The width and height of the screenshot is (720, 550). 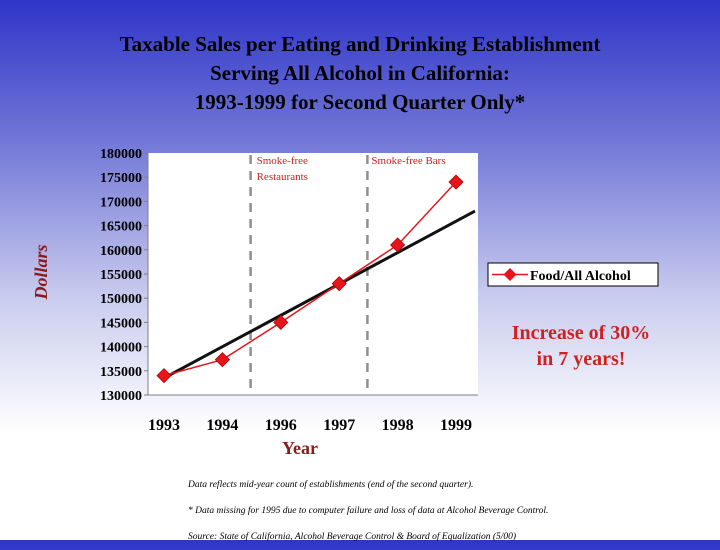 I want to click on annotation-line-1: Increase of 30%, so click(x=581, y=333).